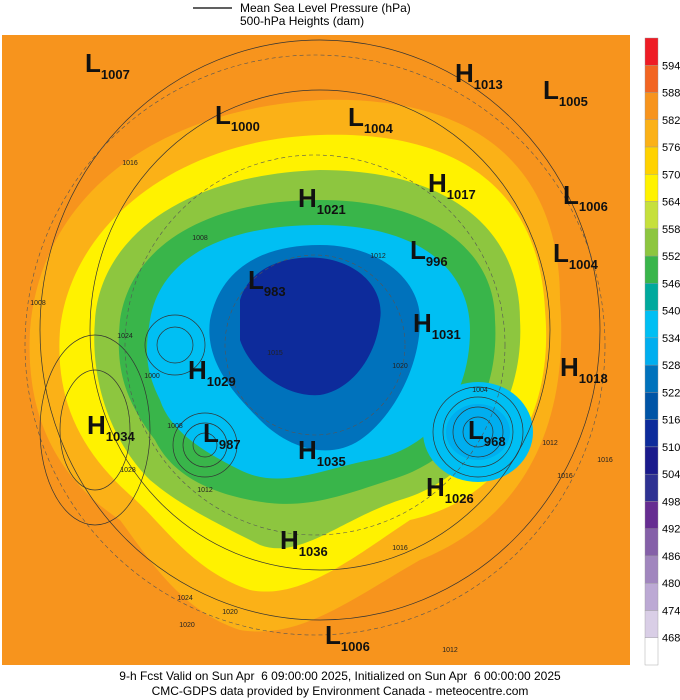 Image resolution: width=680 pixels, height=700 pixels. Describe the element at coordinates (461, 194) in the screenshot. I see `center-value: 1017` at that location.